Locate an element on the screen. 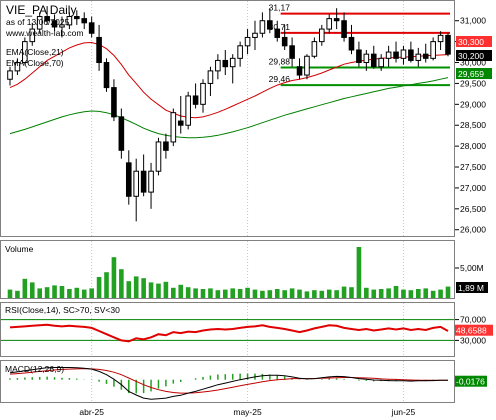 The image size is (496, 420). last-value-badge is located at coordinates (474, 41).